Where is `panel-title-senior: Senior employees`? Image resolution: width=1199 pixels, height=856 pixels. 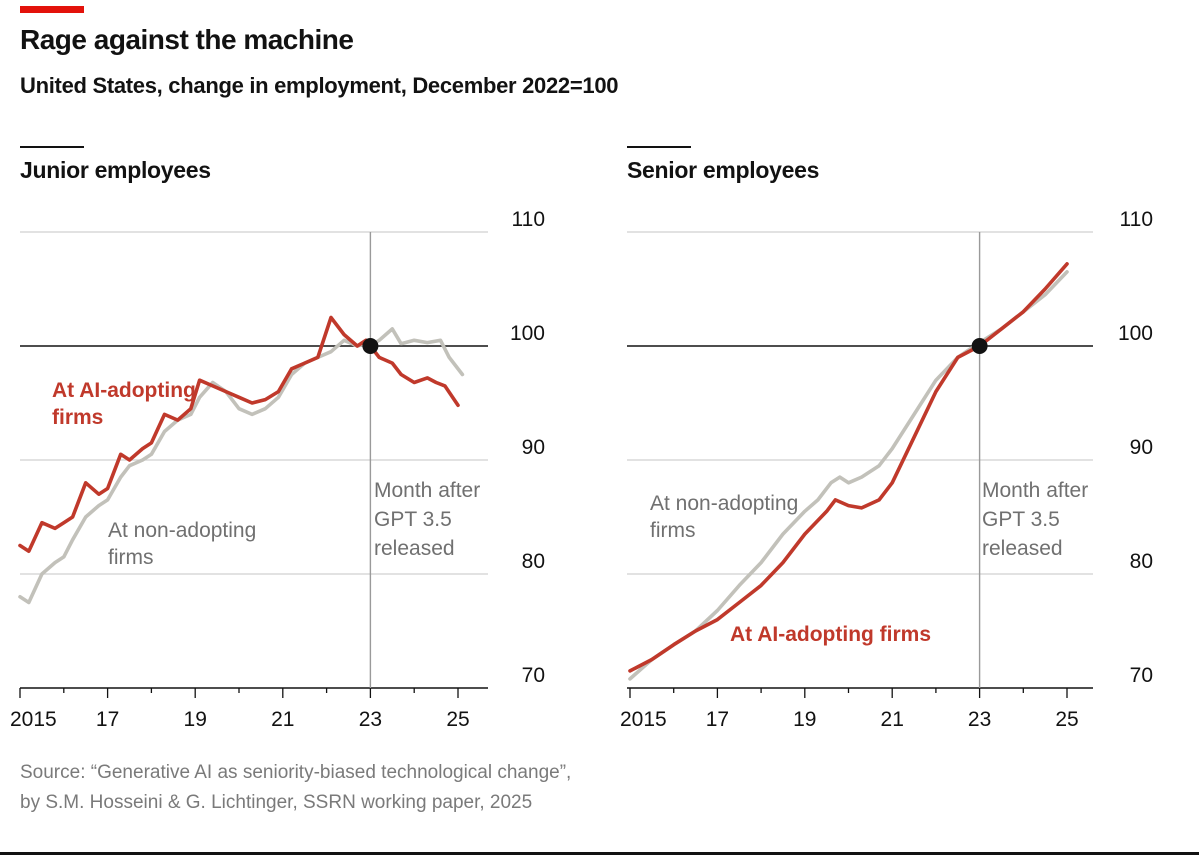 panel-title-senior: Senior employees is located at coordinates (723, 170).